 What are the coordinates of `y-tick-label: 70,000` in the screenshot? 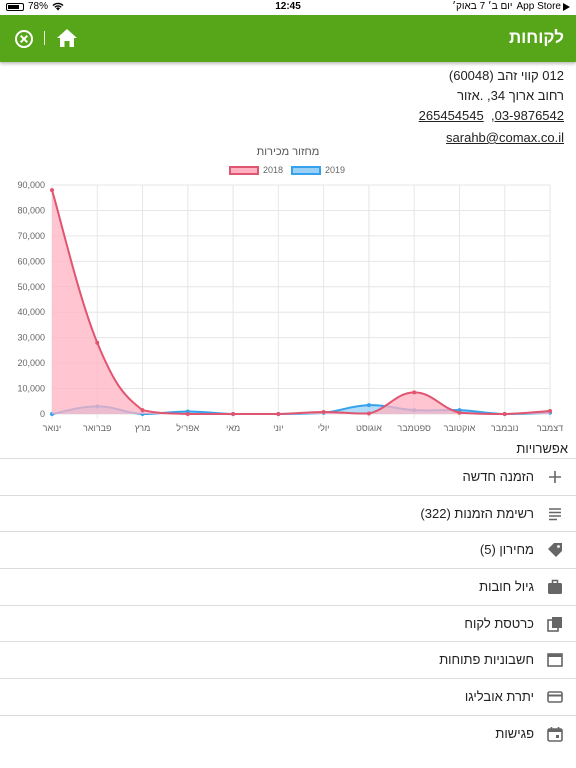 It's located at (31, 236).